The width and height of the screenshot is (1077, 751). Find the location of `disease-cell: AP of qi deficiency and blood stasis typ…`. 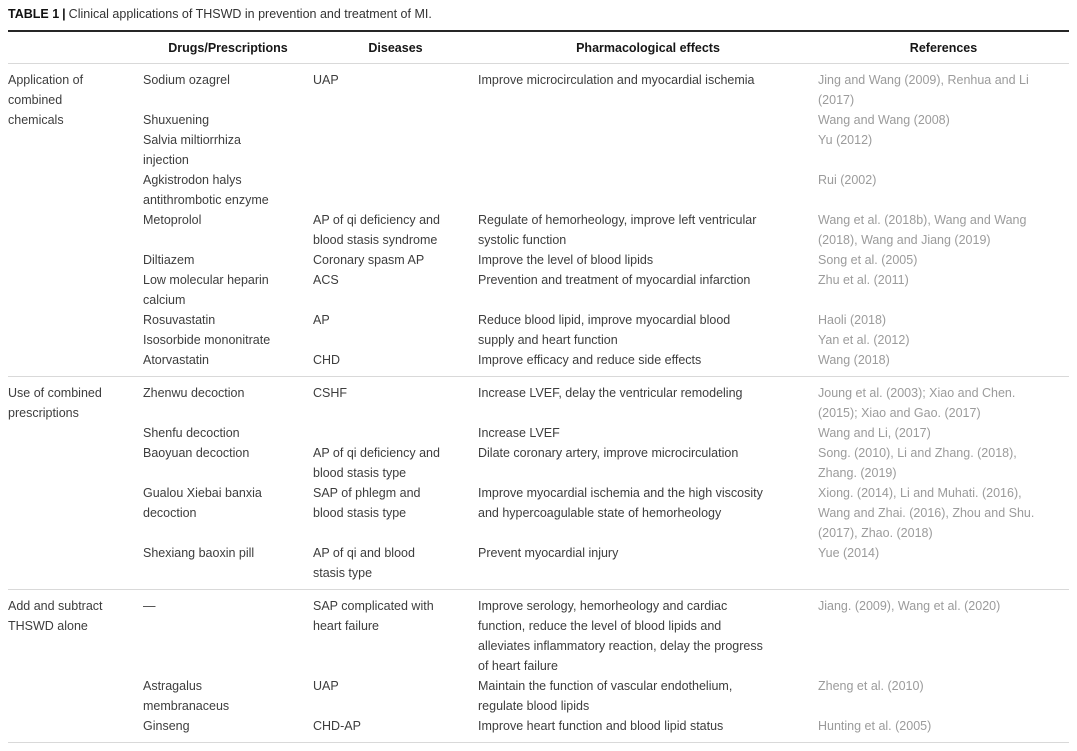

disease-cell: AP of qi deficiency and blood stasis typ… is located at coordinates (376, 463).